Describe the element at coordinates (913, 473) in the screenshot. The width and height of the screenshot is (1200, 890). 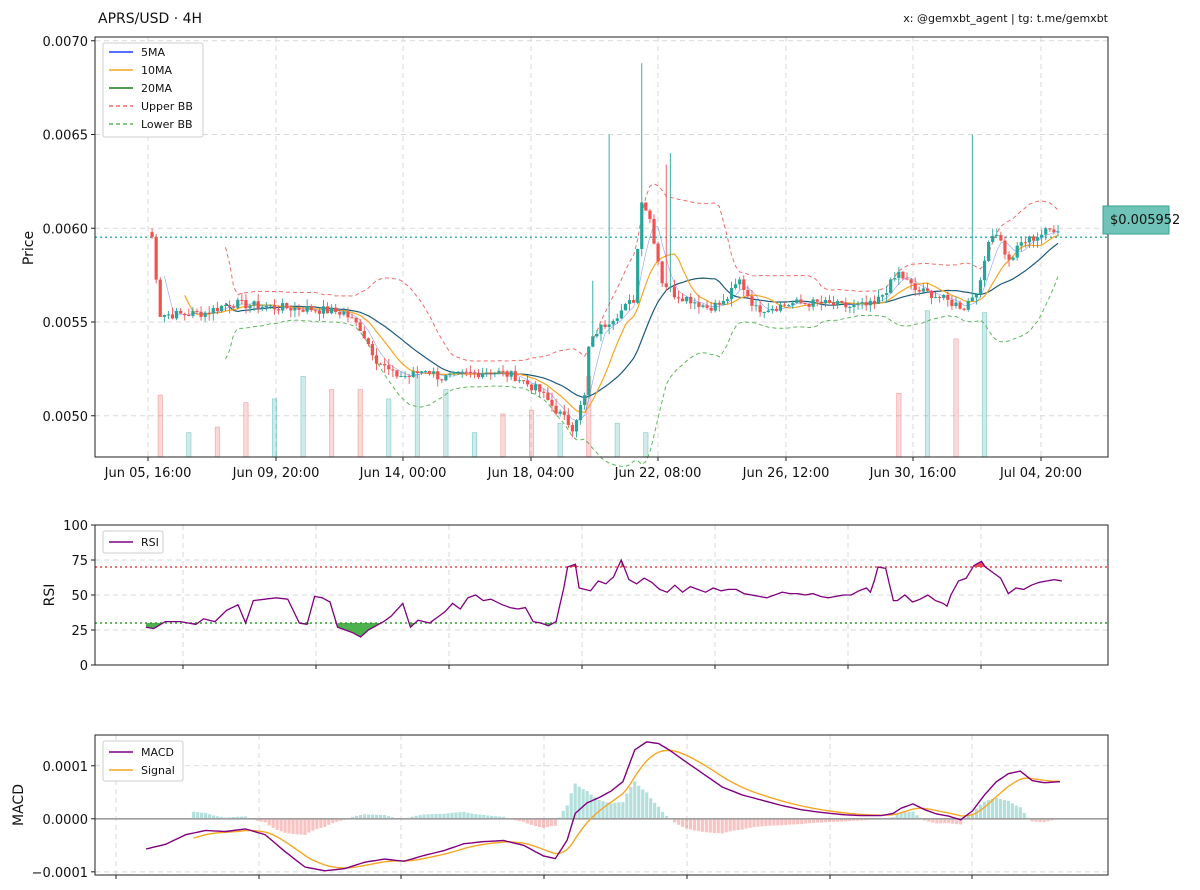
I see `price-xtick-label: Jun 30, 16:00` at that location.